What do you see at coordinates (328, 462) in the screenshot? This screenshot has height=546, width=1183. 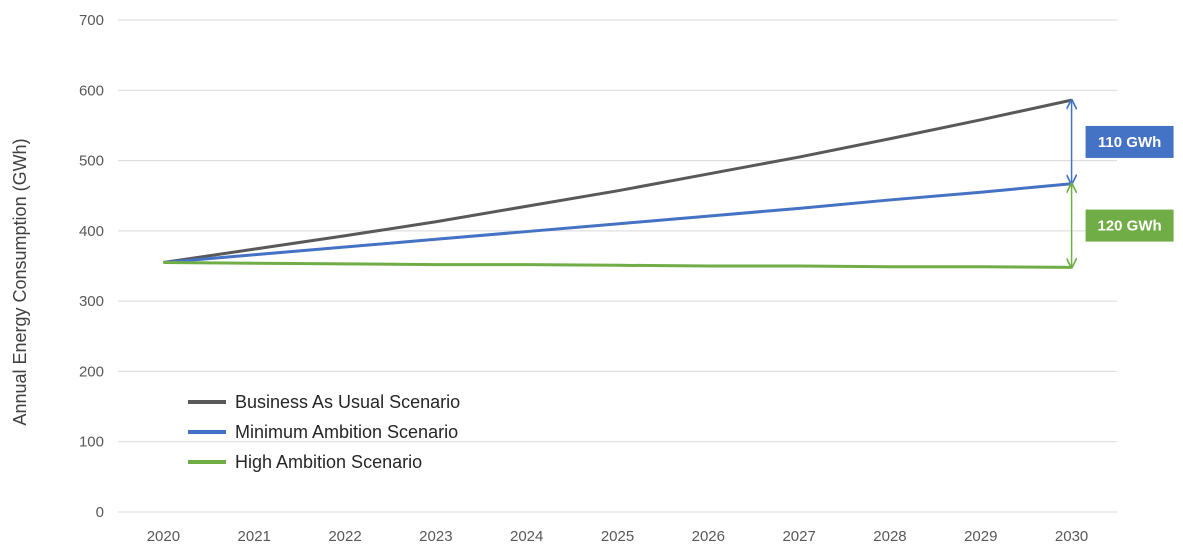 I see `legend-label: High Ambition Scenario` at bounding box center [328, 462].